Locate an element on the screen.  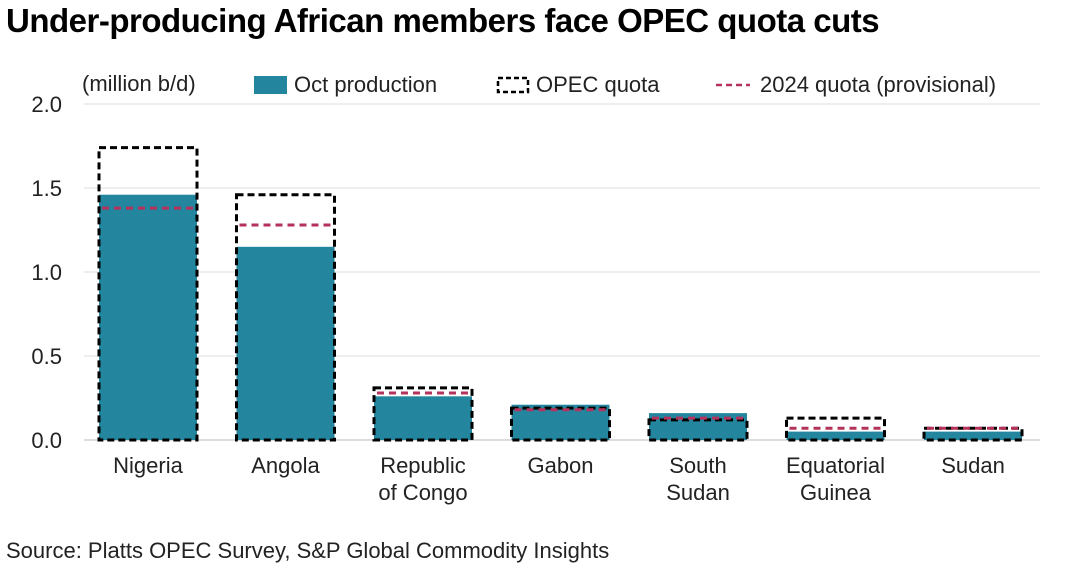
legend-swatch-production is located at coordinates (270, 85).